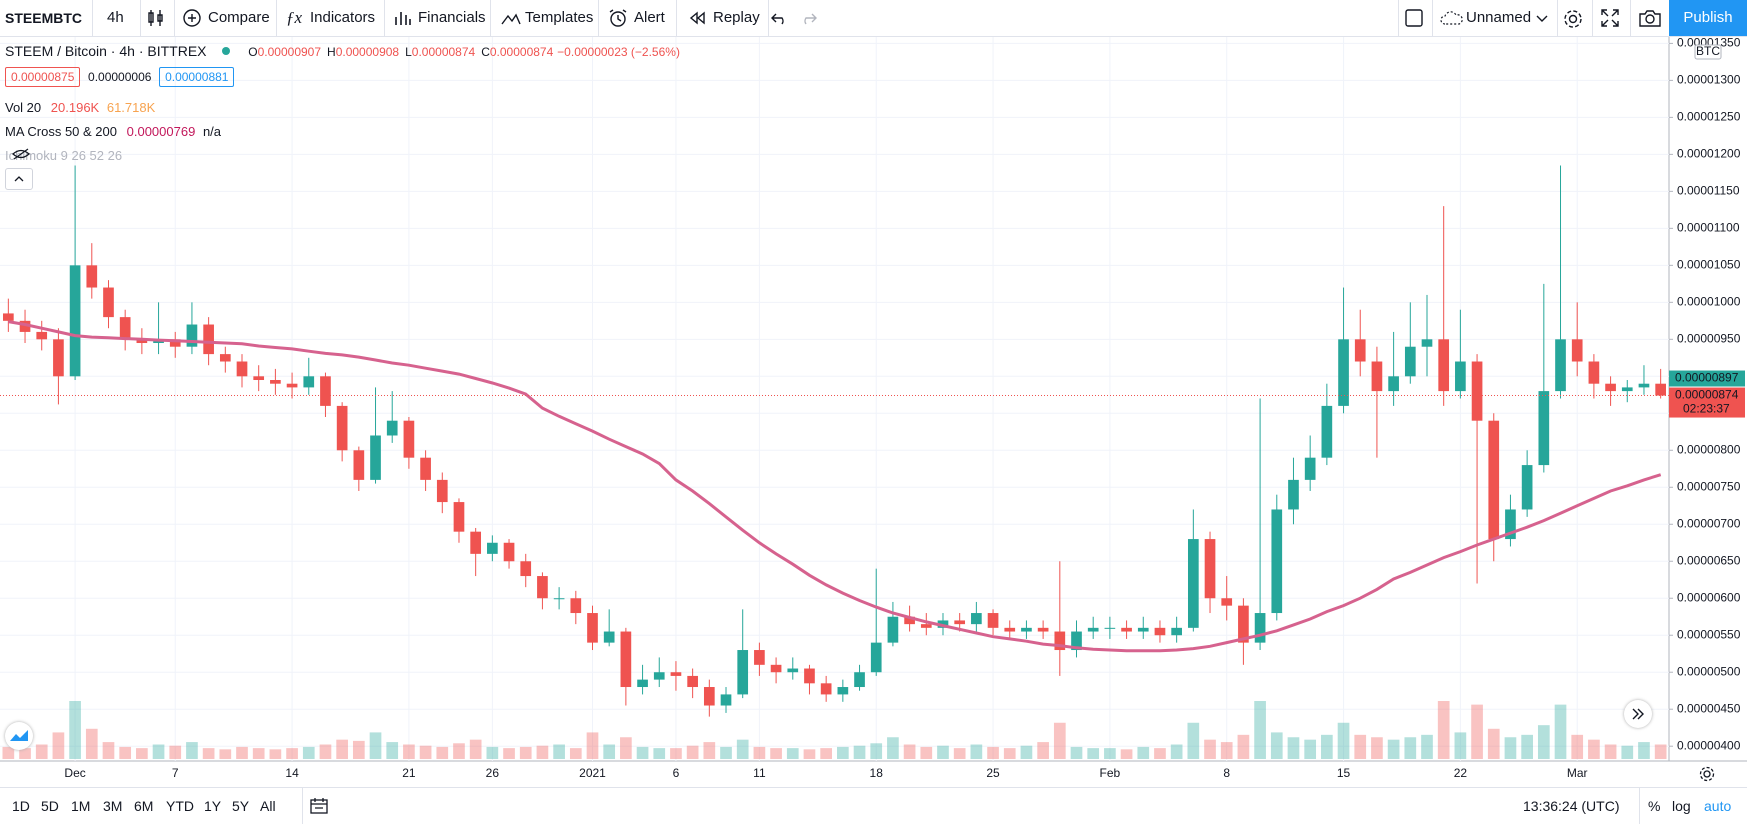 The height and width of the screenshot is (824, 1747). Describe the element at coordinates (294, 17) in the screenshot. I see `indicators-icon: ƒx` at that location.